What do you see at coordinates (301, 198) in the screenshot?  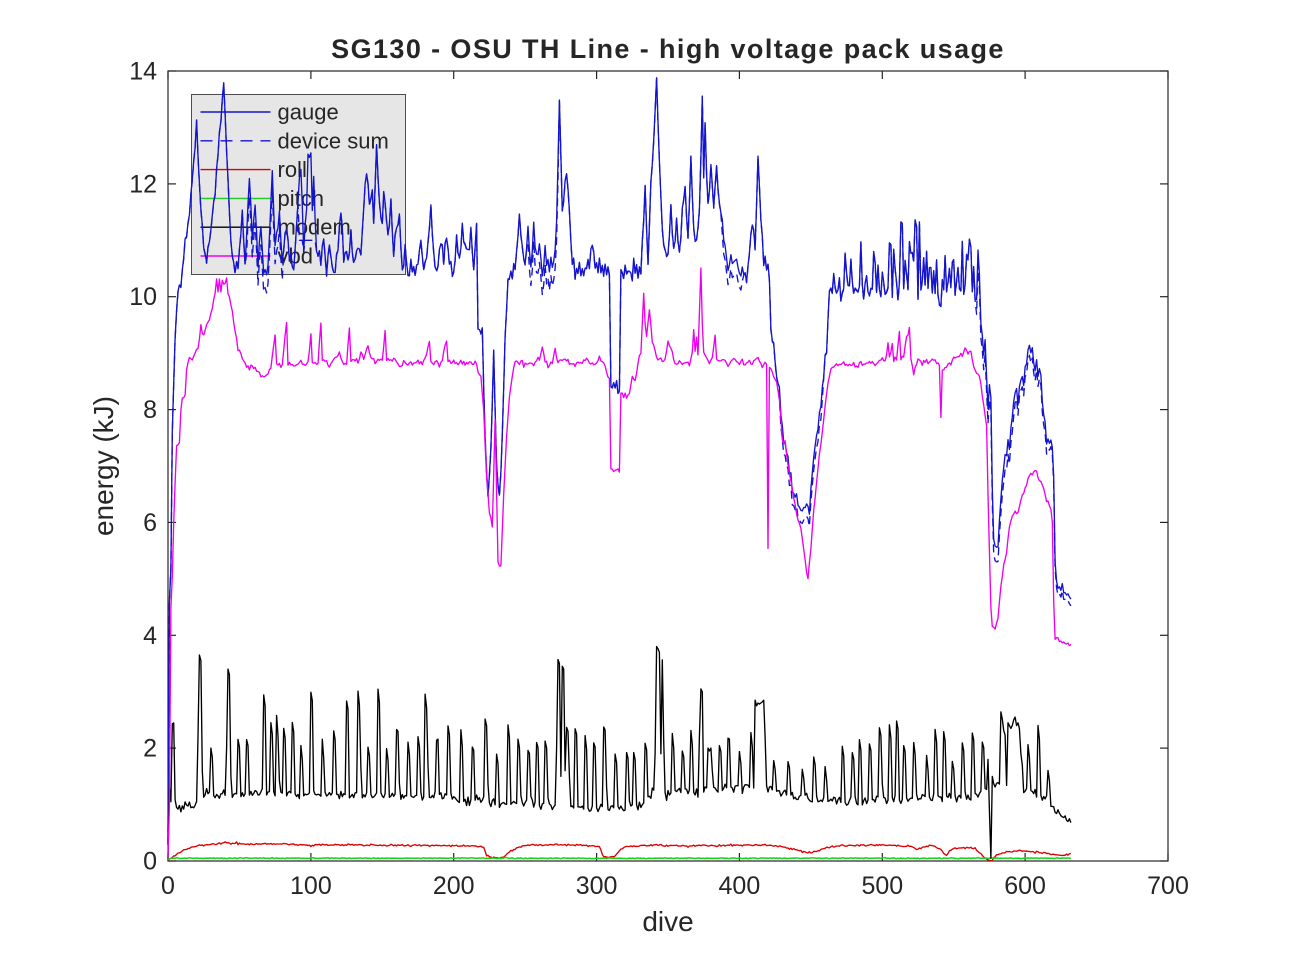 I see `svg-text: pitch` at bounding box center [301, 198].